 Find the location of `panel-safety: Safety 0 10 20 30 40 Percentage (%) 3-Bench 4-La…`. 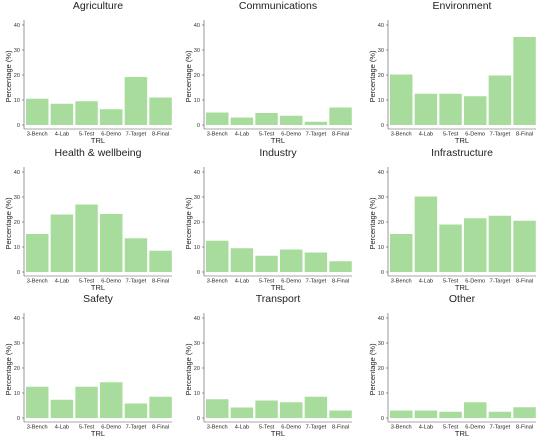

panel-safety: Safety 0 10 20 30 40 Percentage (%) 3-Bench 4-La… is located at coordinates (88, 365).